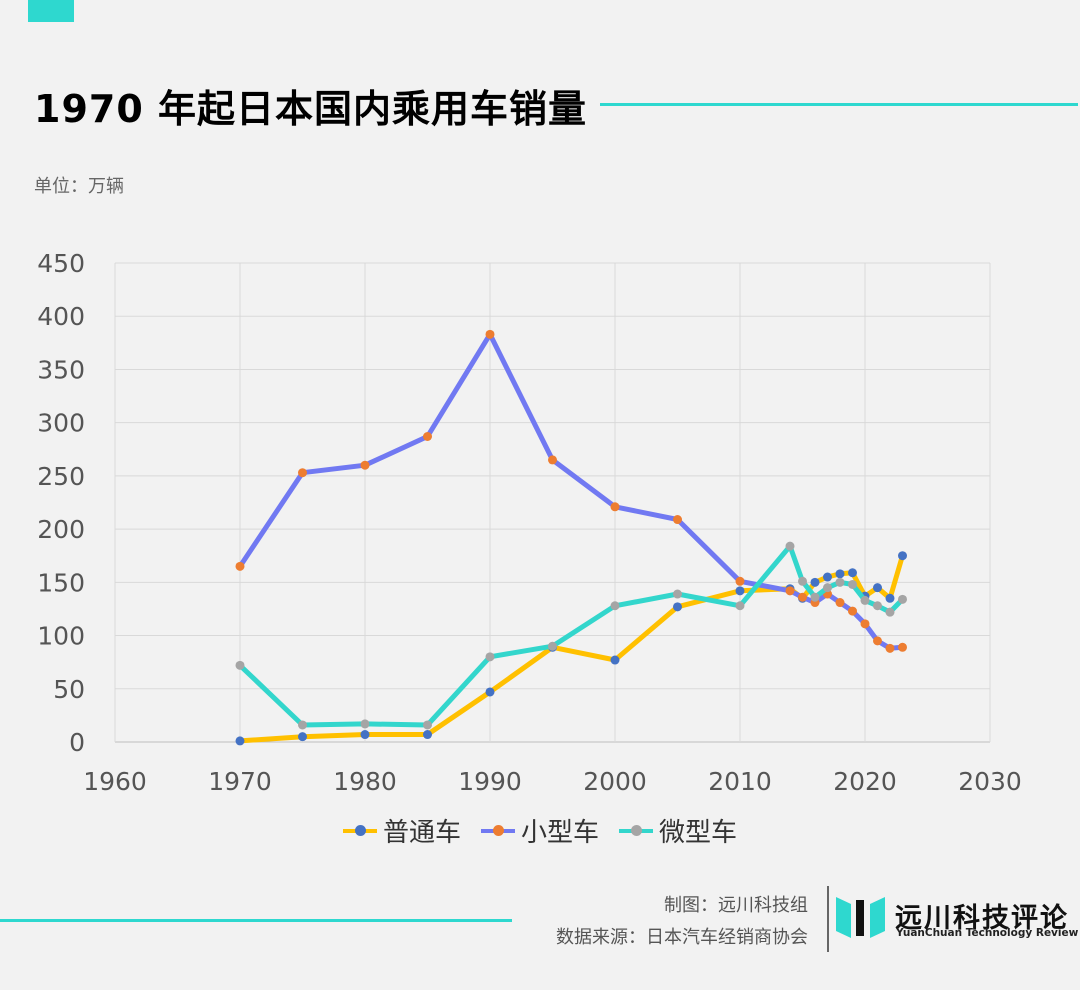 The width and height of the screenshot is (1080, 990). Describe the element at coordinates (865, 781) in the screenshot. I see `x-tick-label: 2020` at that location.